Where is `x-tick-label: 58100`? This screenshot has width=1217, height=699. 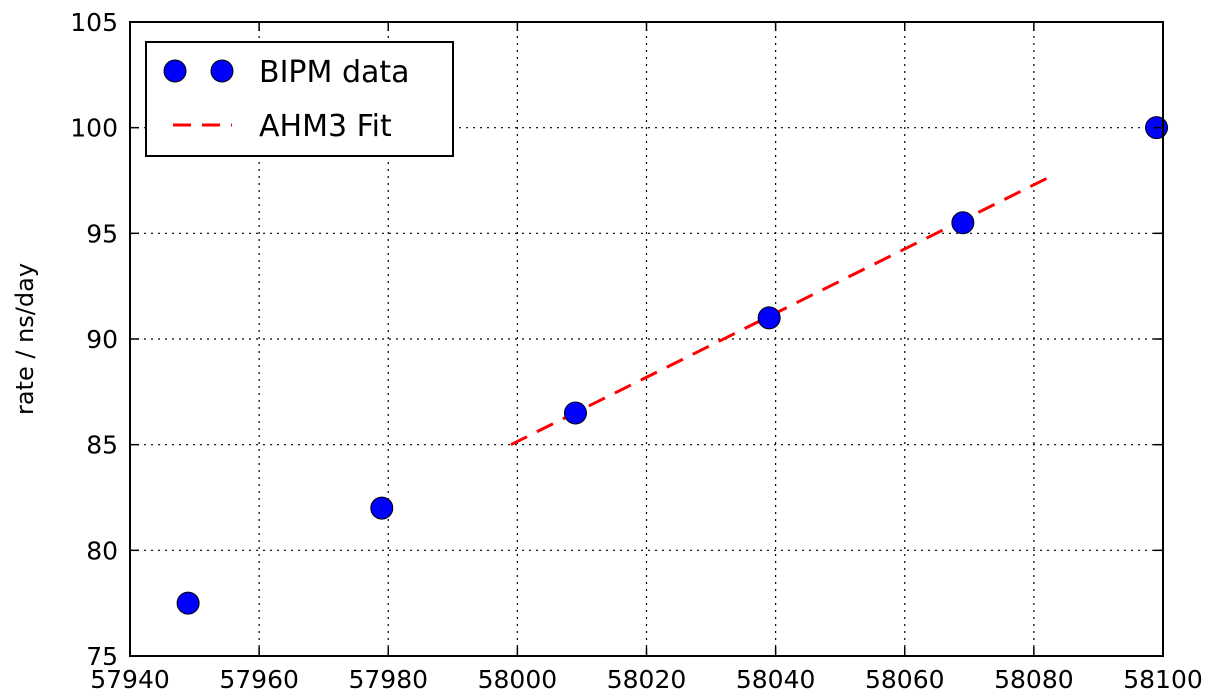
x-tick-label: 58100 is located at coordinates (1163, 679).